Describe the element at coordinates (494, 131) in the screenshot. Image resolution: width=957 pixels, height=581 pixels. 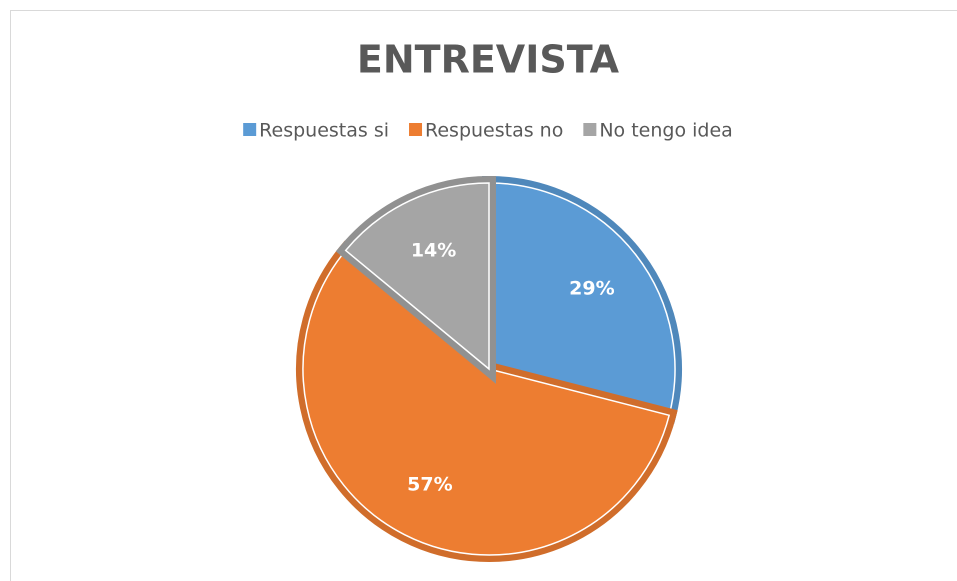
I see `legend-label: Respuestas no` at that location.